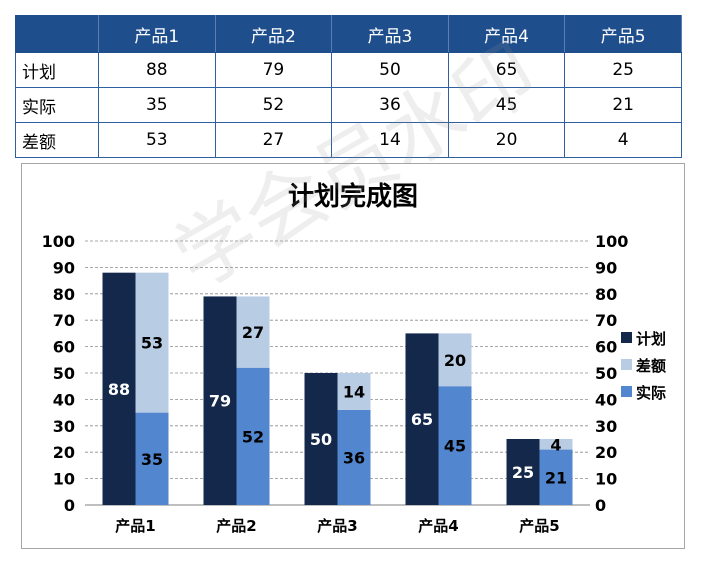  I want to click on x-axis-tick-label: 产品2, so click(236, 526).